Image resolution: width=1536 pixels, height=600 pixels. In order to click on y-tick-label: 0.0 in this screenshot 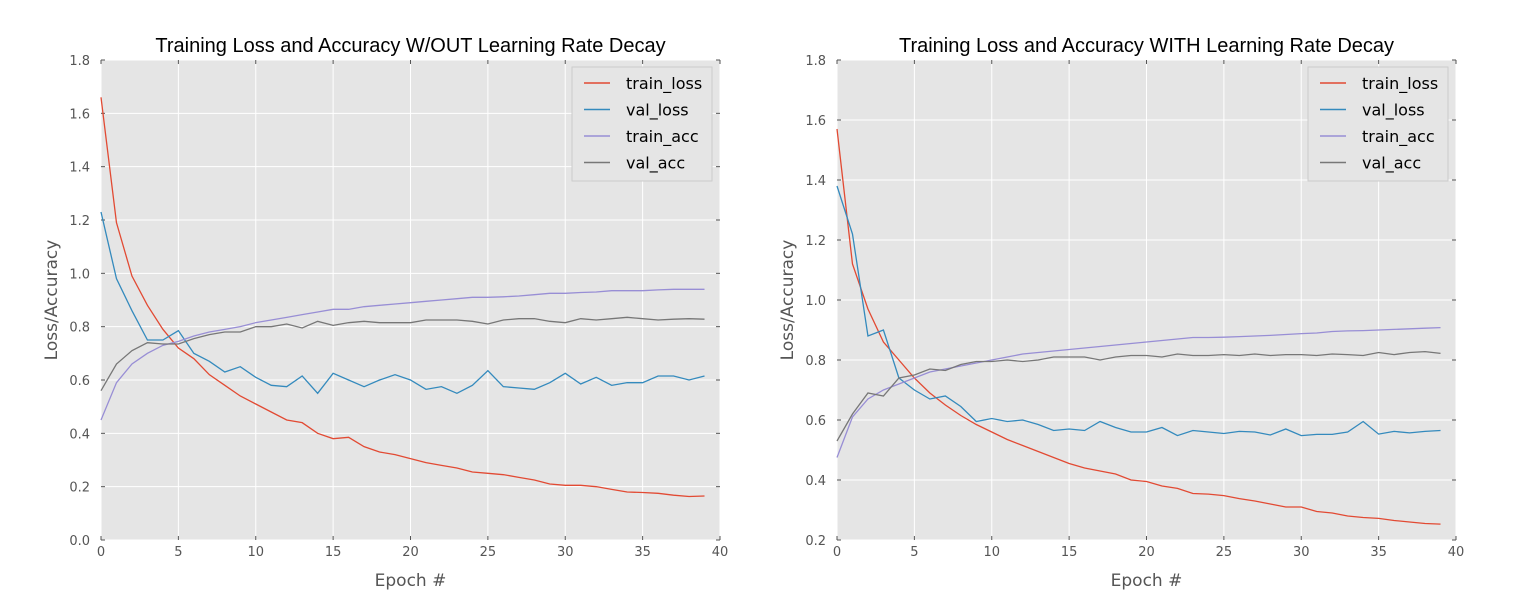, I will do `click(79, 541)`.